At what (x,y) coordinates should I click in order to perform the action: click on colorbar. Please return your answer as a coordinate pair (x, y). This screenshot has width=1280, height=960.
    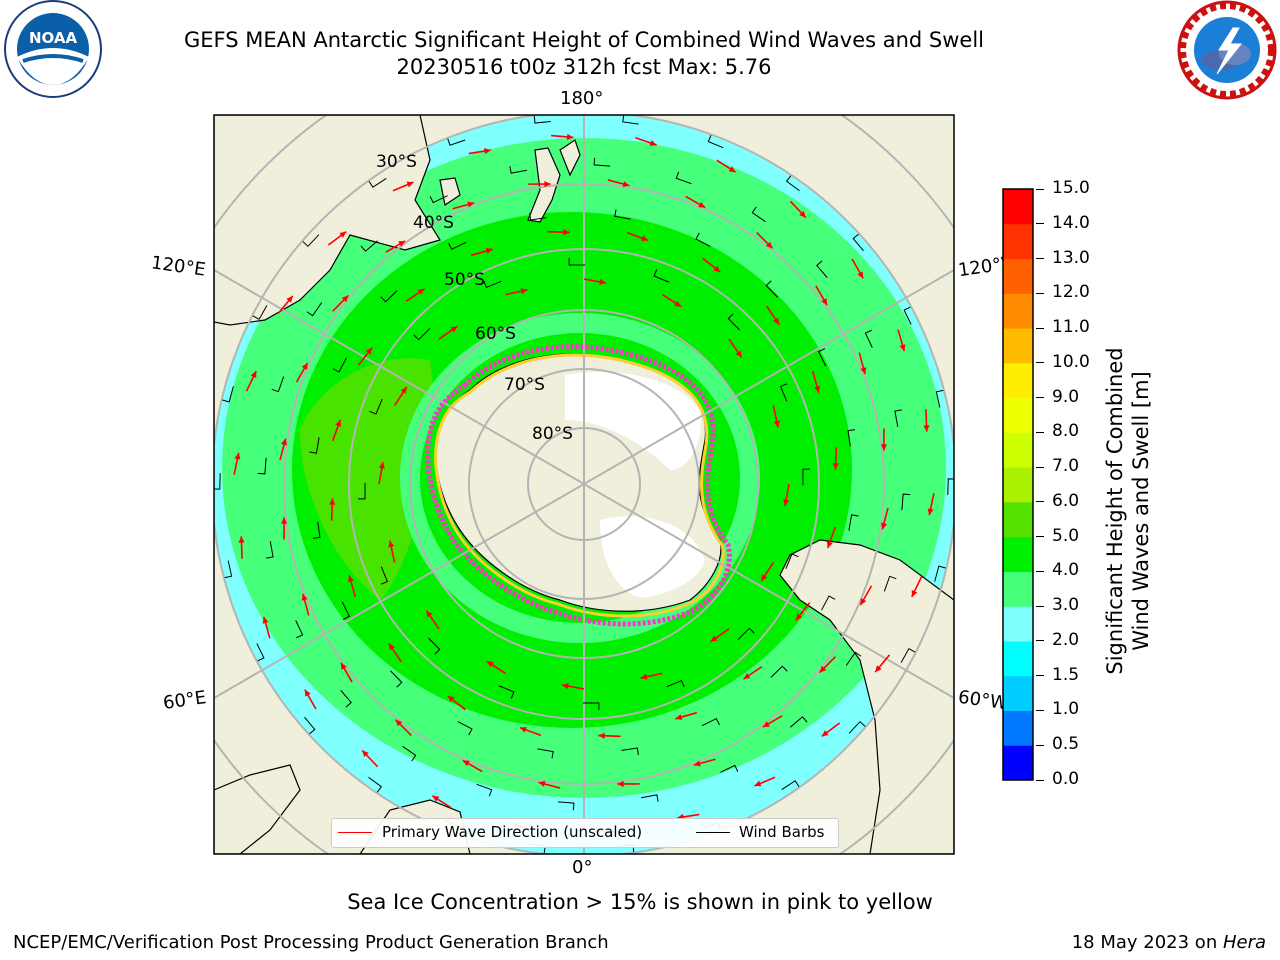
    Looking at the image, I should click on (1018, 484).